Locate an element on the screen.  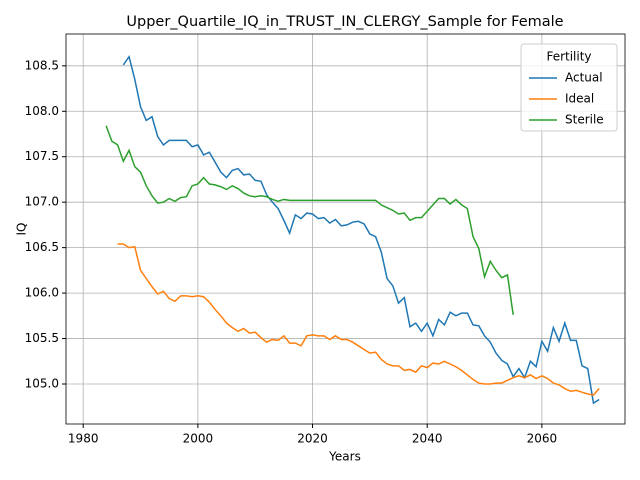
x-tick-label: 2020 is located at coordinates (312, 439).